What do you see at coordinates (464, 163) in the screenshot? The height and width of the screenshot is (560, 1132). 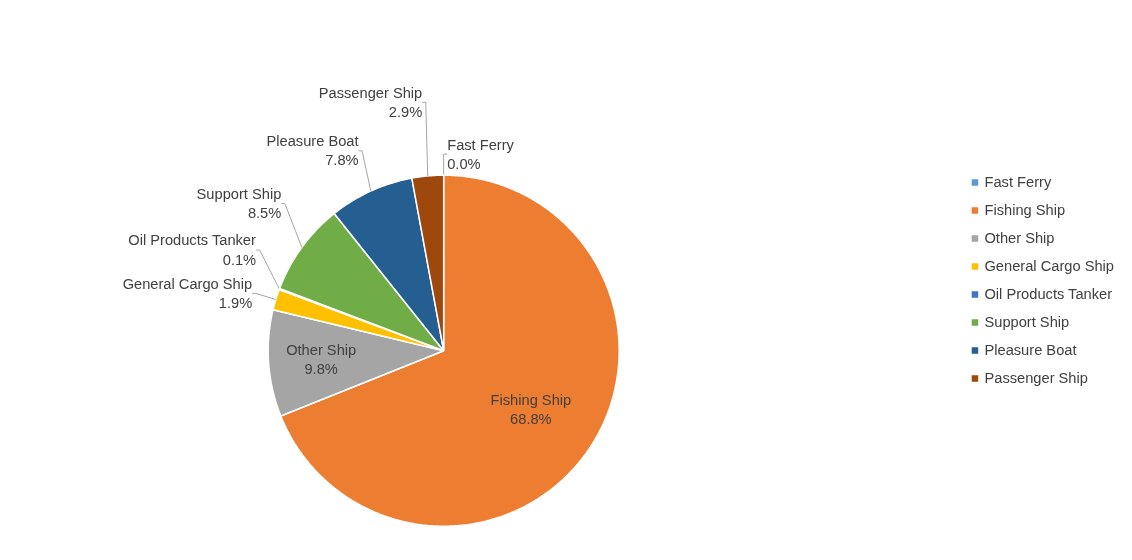 I see `text: 0.0%` at bounding box center [464, 163].